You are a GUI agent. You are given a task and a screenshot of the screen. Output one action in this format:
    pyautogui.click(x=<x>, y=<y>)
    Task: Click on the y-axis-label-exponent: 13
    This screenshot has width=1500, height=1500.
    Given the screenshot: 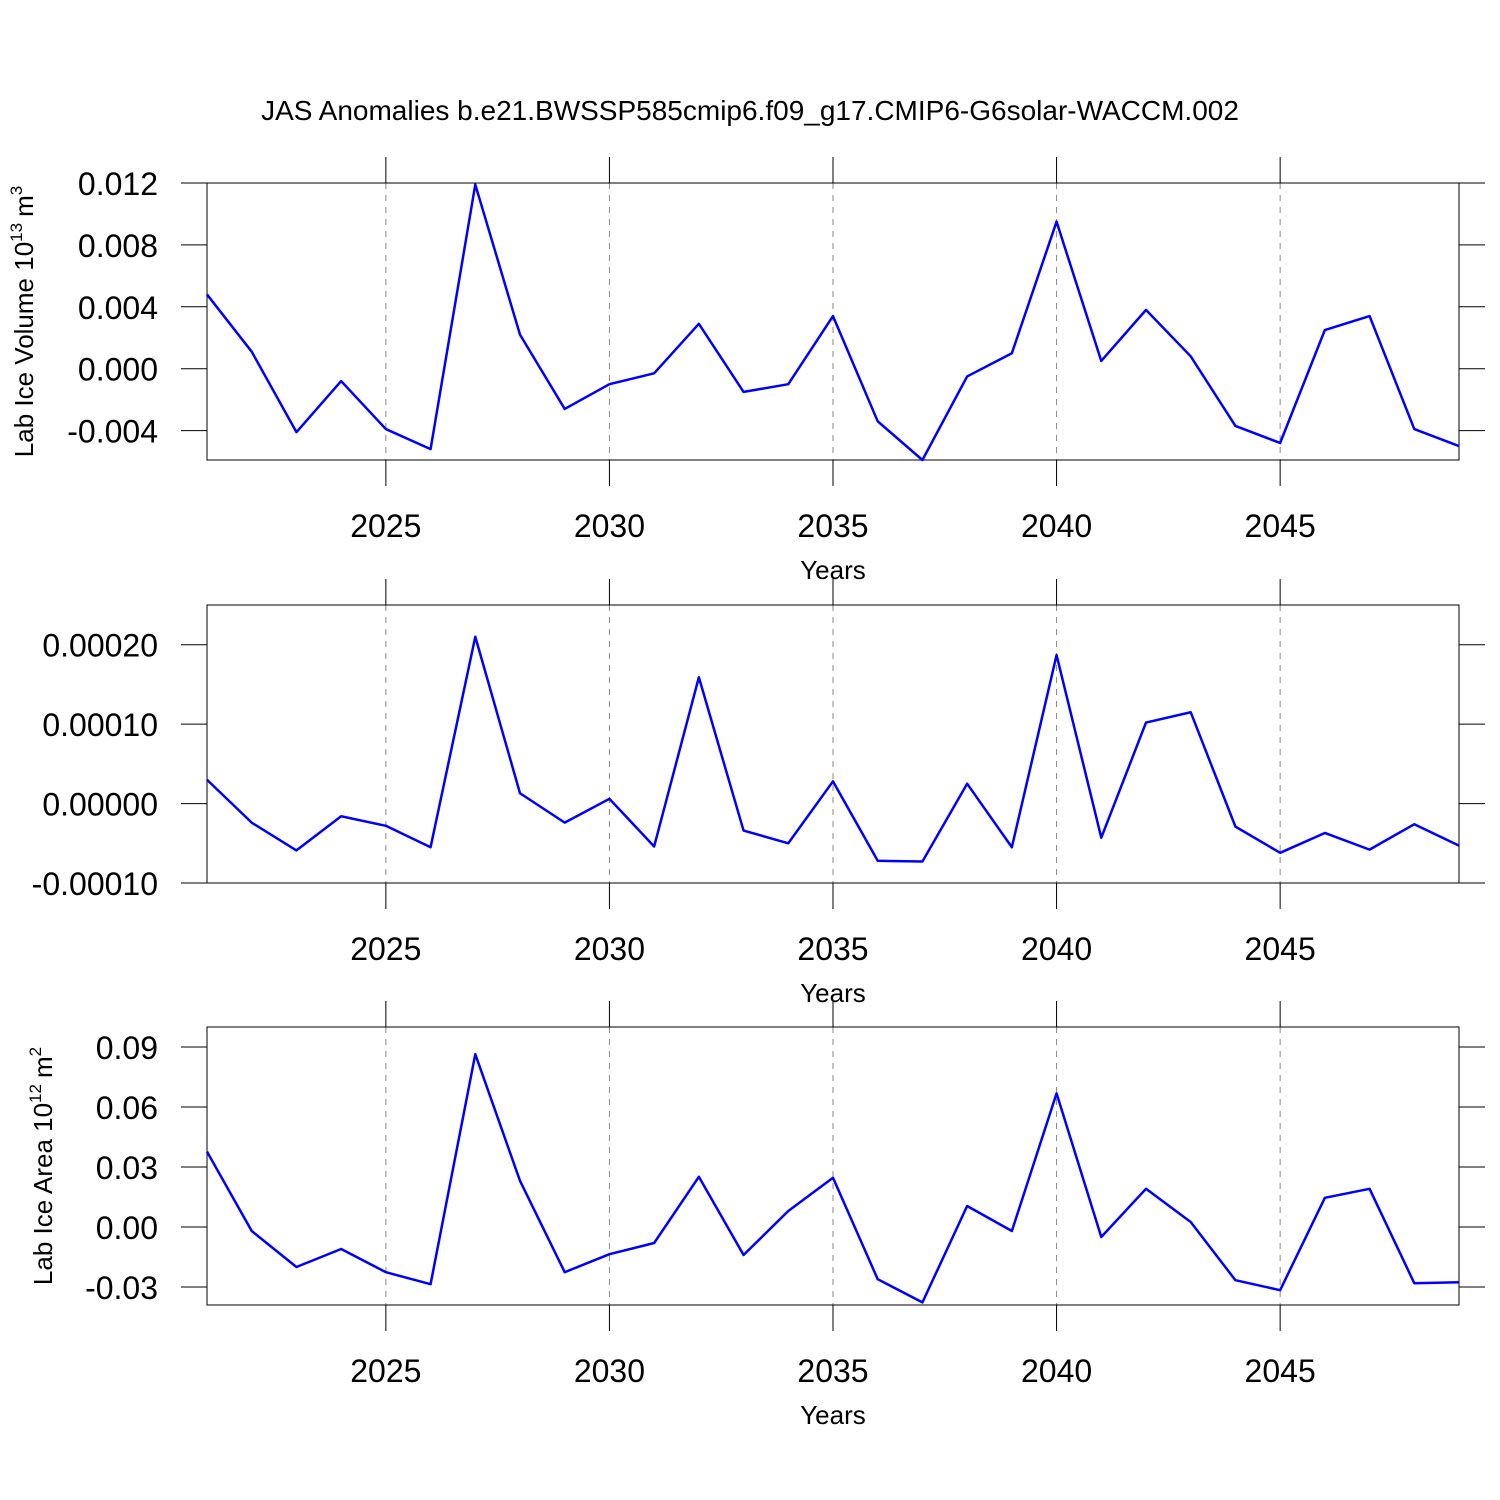 What is the action you would take?
    pyautogui.click(x=16, y=232)
    